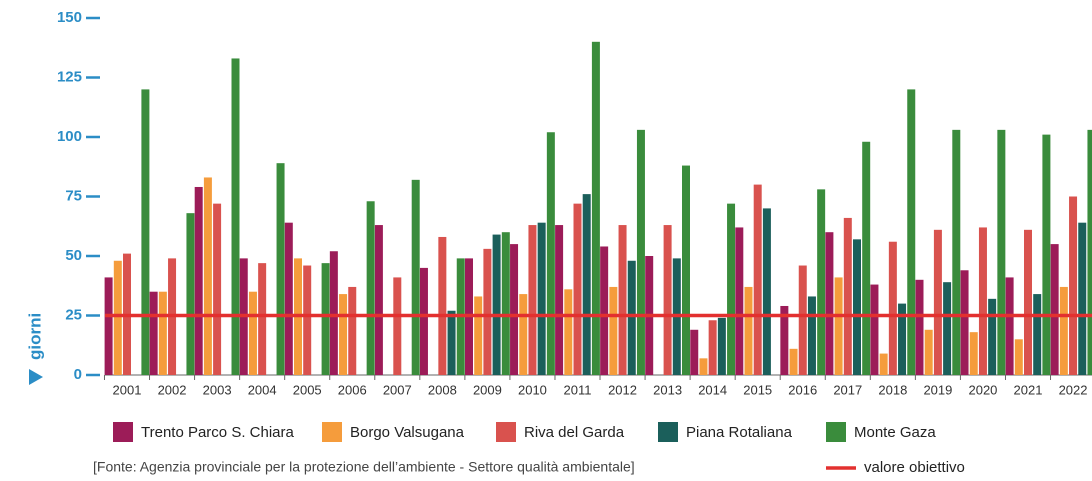 Image resolution: width=1092 pixels, height=481 pixels. I want to click on x-tick-label: 2014, so click(712, 389).